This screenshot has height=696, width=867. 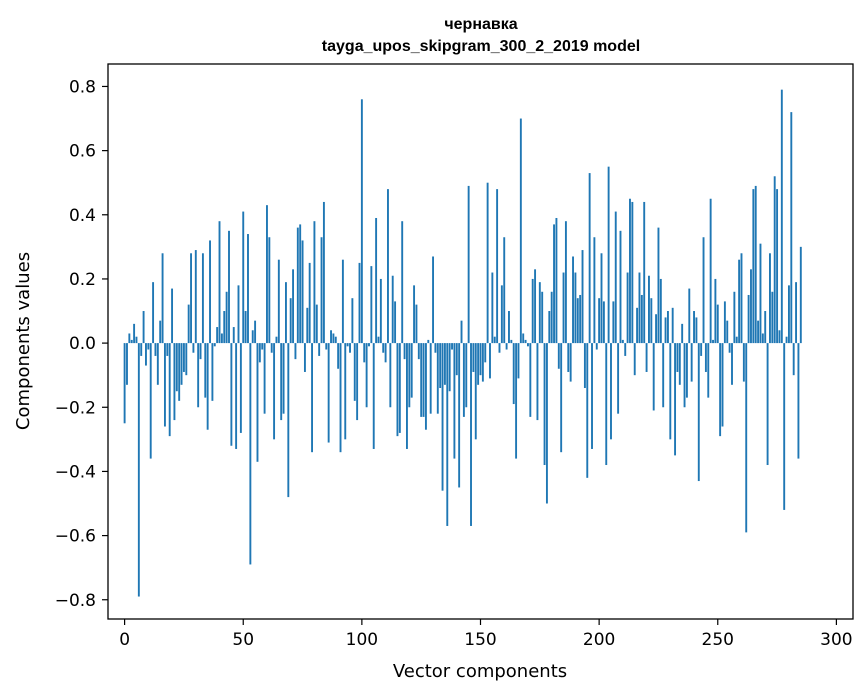 What do you see at coordinates (82, 152) in the screenshot?
I see `y-tick-label: 0.6` at bounding box center [82, 152].